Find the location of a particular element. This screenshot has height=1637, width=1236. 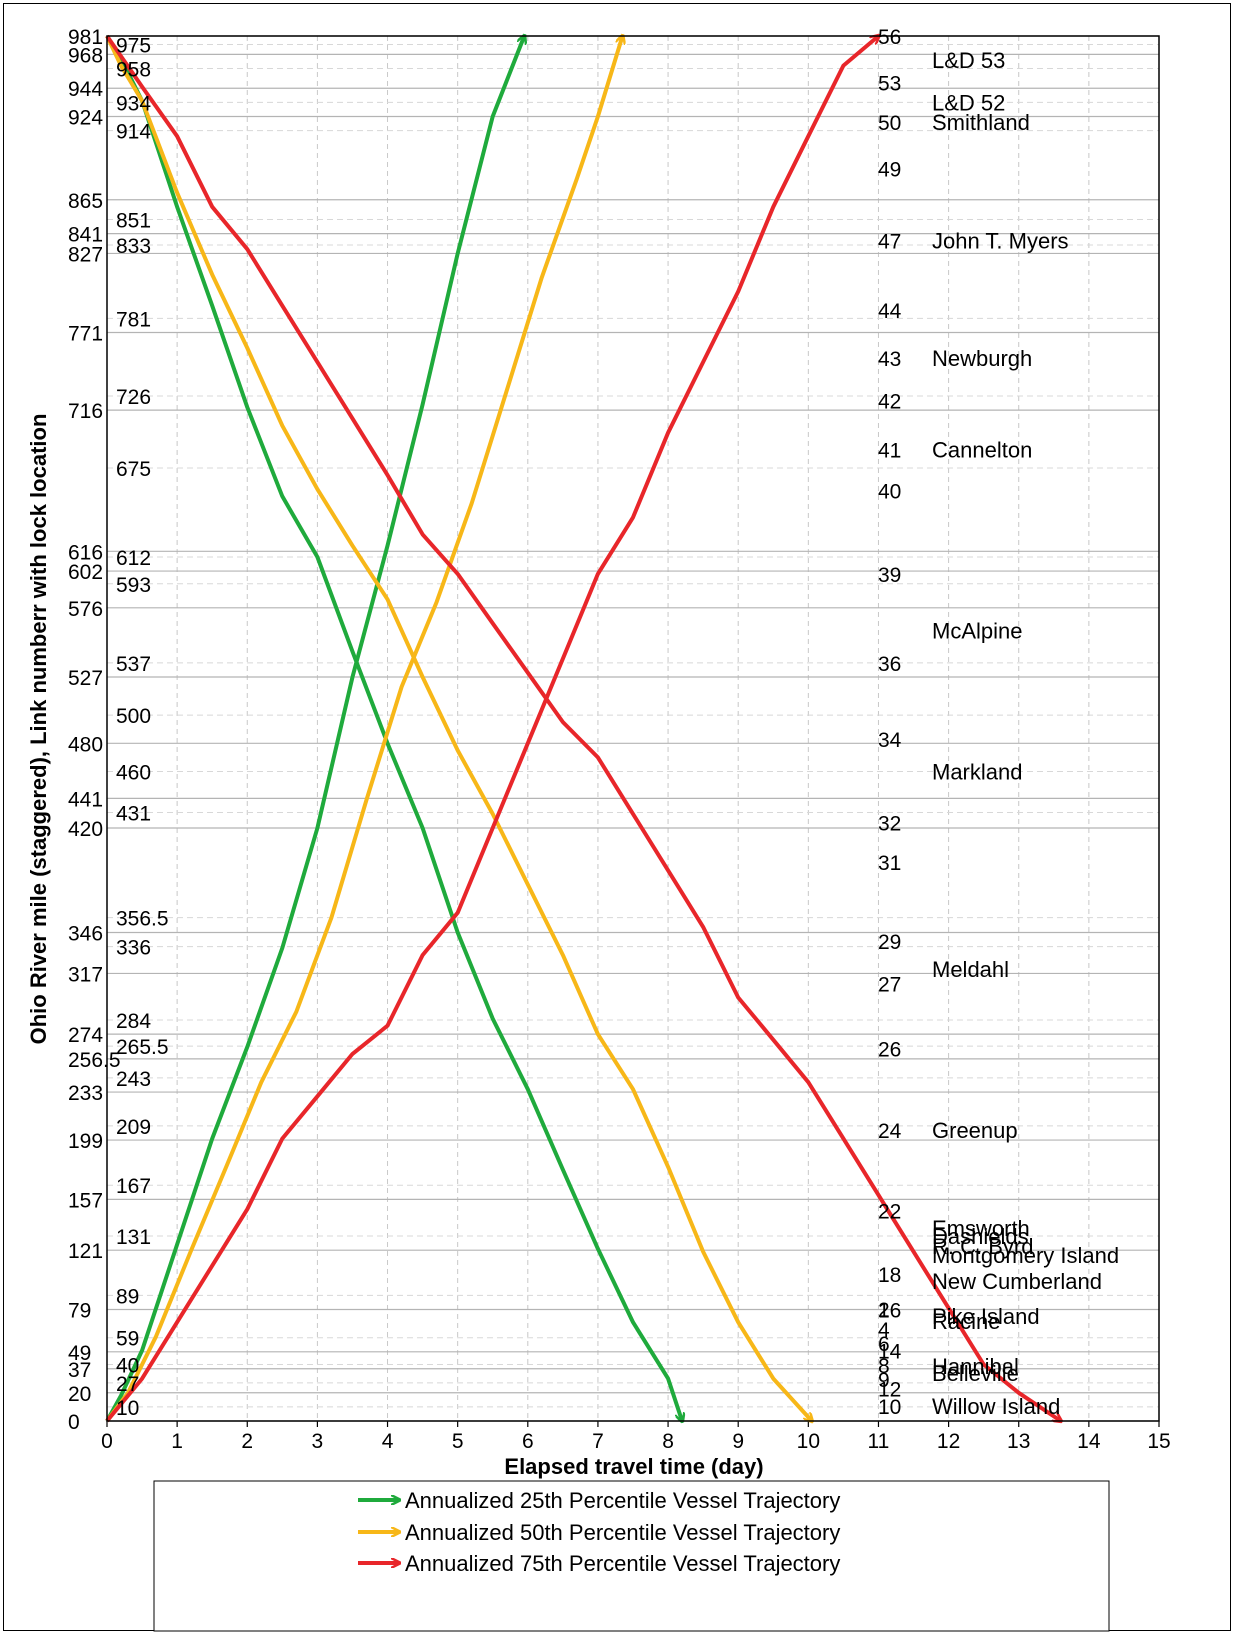

x-tick-label: 13 is located at coordinates (1018, 1441).